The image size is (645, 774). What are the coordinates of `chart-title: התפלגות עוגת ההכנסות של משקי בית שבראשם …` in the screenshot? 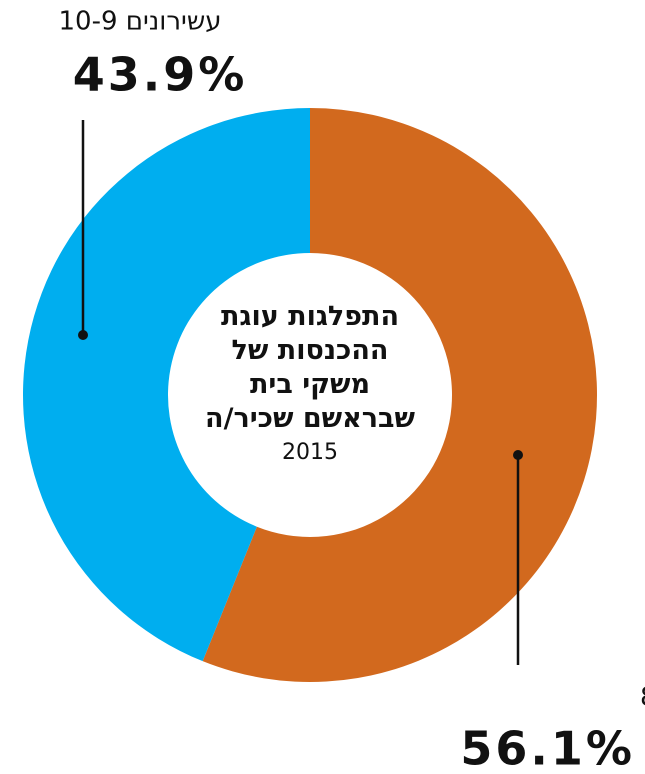 It's located at (310, 367).